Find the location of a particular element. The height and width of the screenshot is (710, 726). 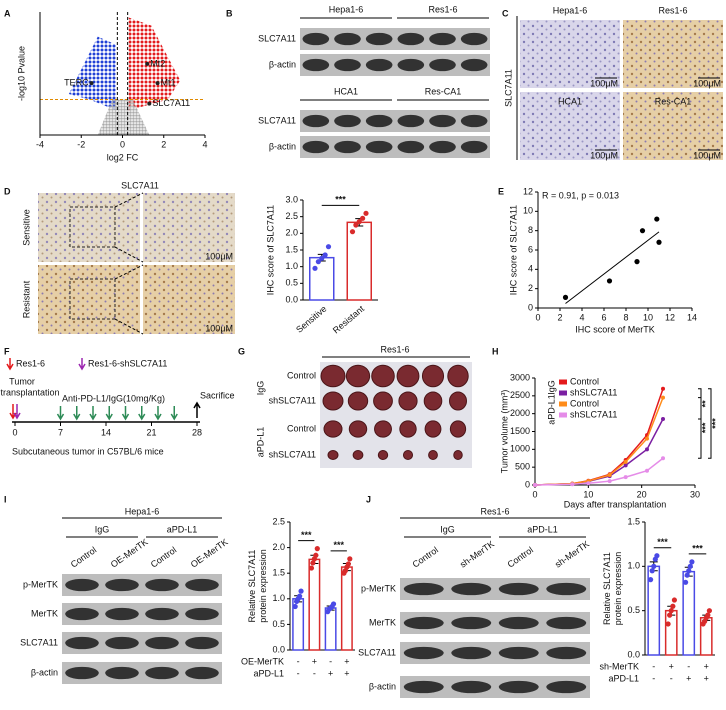

y-axis-label: IHC score of SLC7A11 is located at coordinates (270, 250).